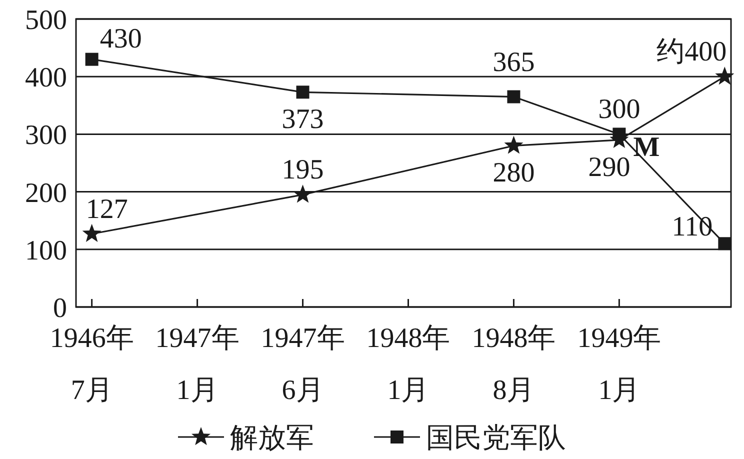  I want to click on xtick: 1947年 6月, so click(302, 364).